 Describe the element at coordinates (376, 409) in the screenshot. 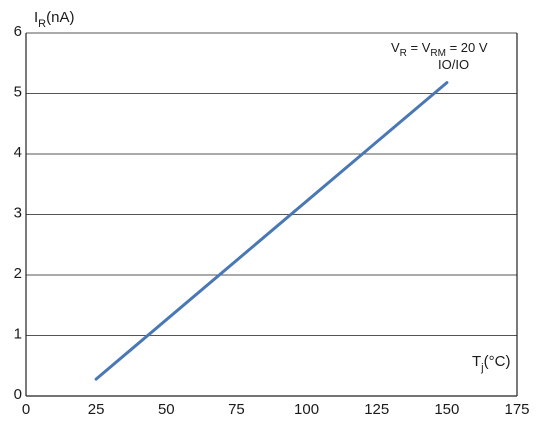

I see `x-tick-label-5: 125` at that location.